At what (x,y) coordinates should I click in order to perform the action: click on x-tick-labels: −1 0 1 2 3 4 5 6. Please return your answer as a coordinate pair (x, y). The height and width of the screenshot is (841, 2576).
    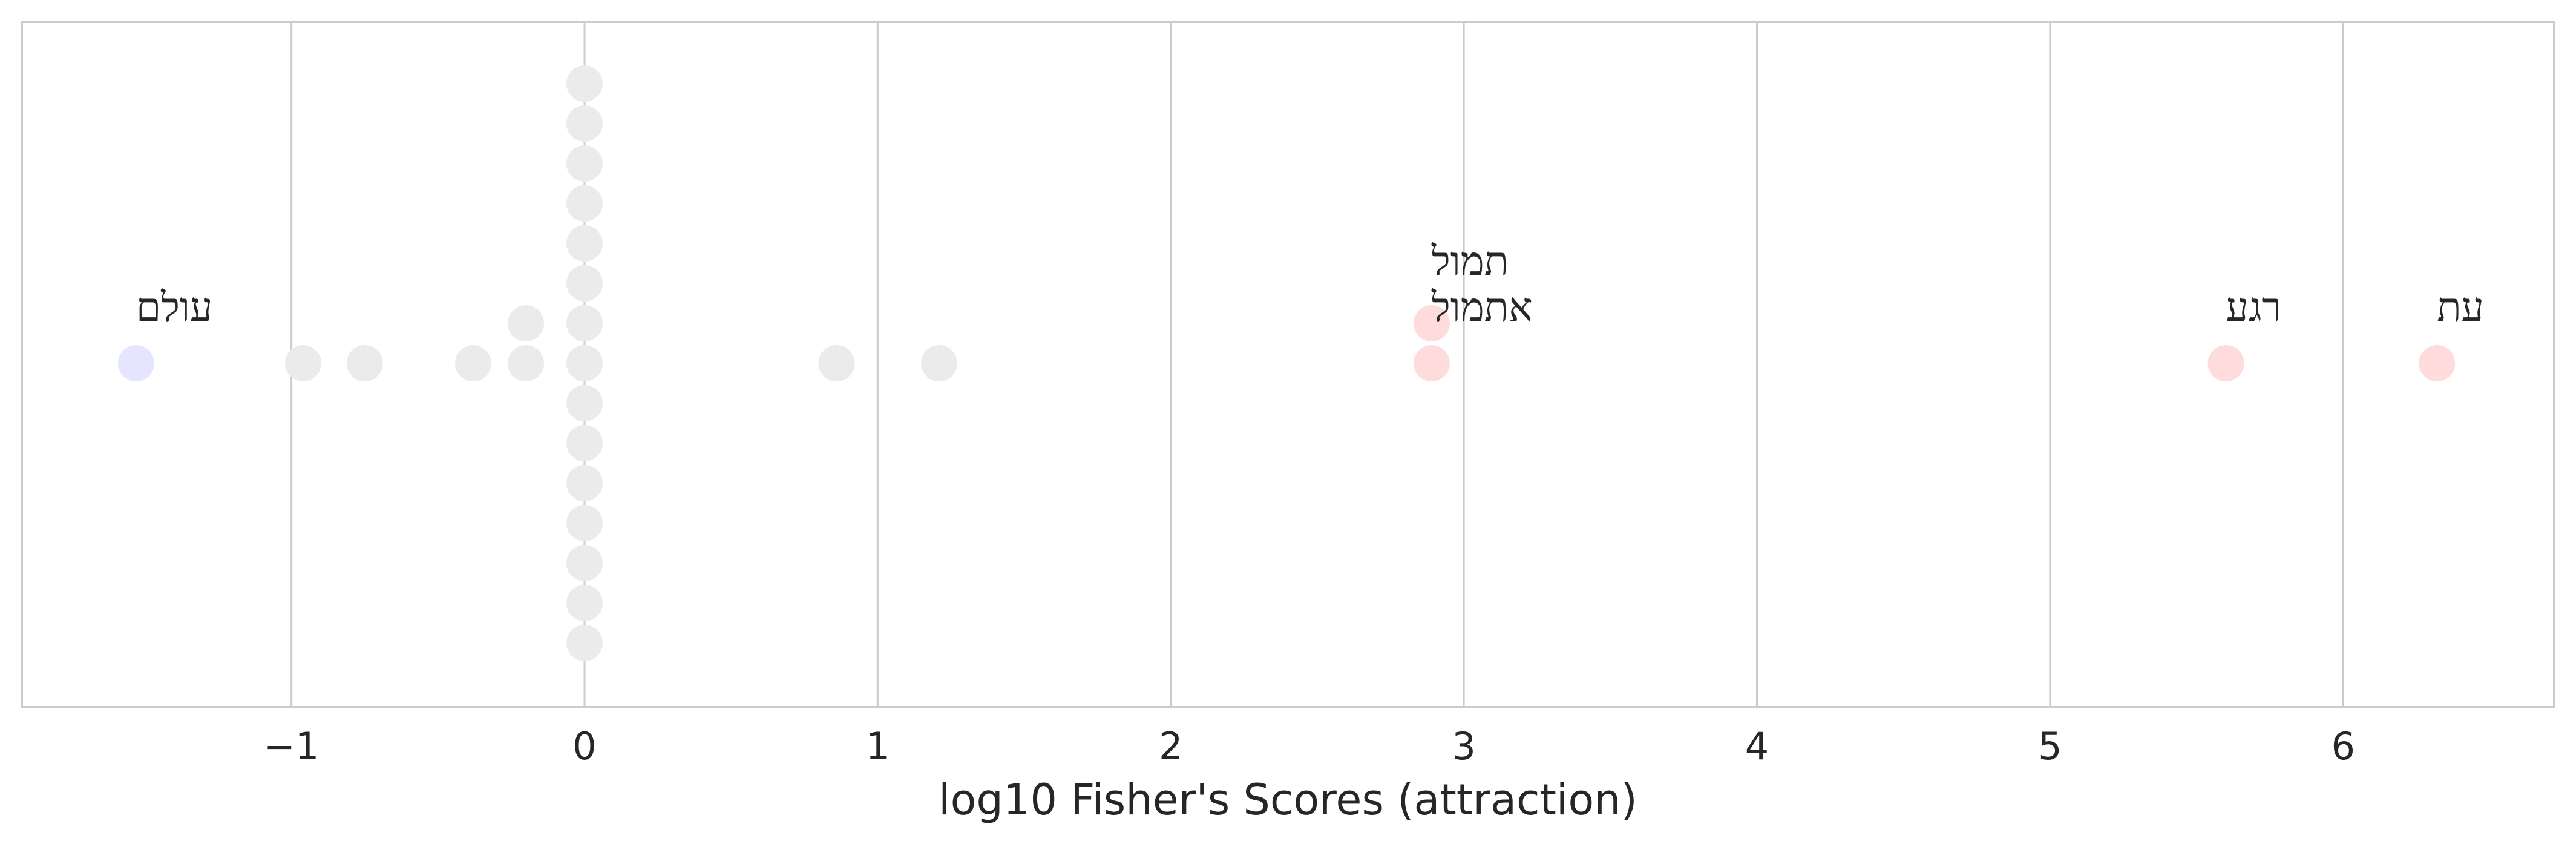
    Looking at the image, I should click on (1309, 746).